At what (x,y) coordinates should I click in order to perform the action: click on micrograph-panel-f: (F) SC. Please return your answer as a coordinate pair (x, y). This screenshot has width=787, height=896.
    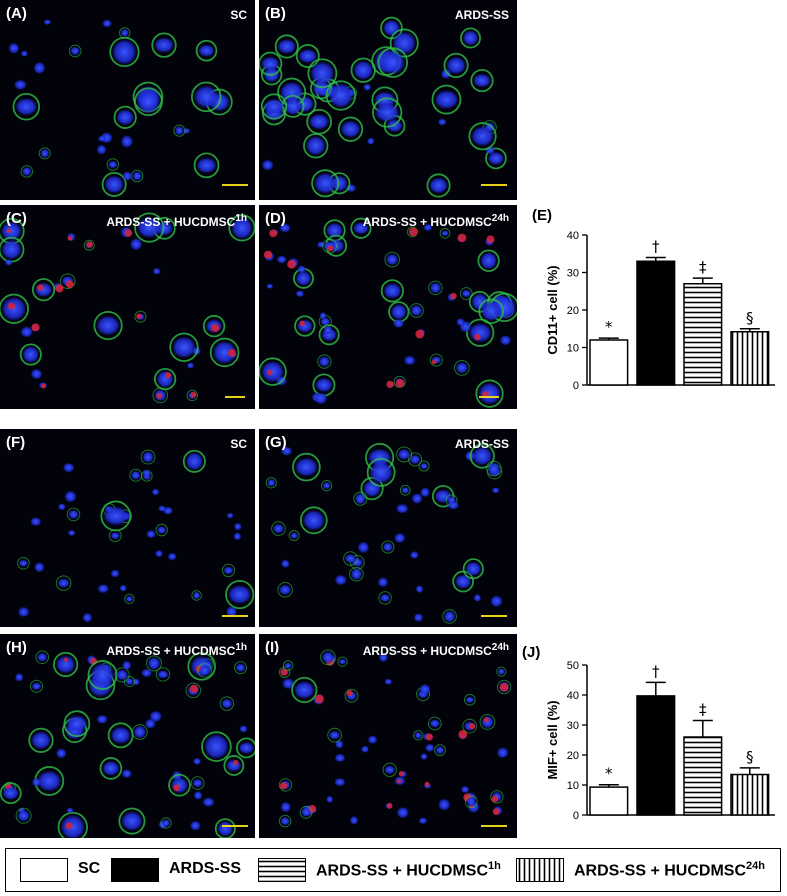
    Looking at the image, I should click on (127, 528).